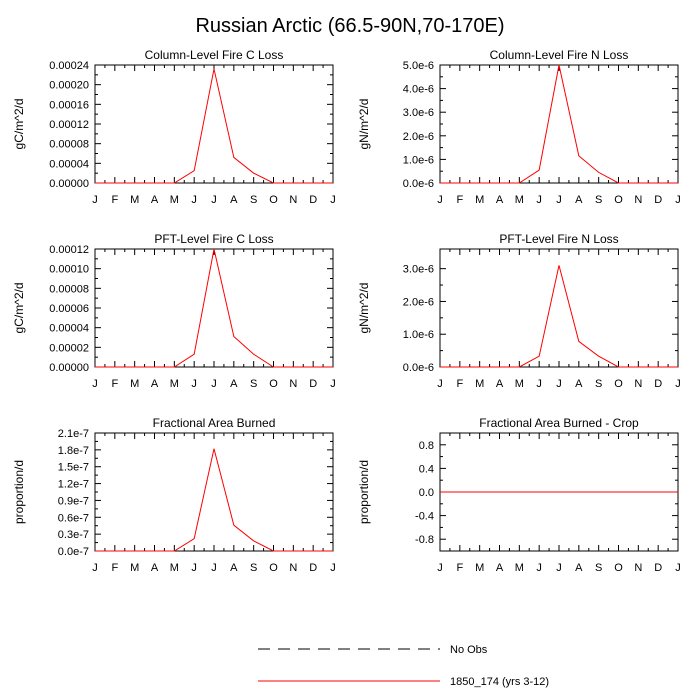 The image size is (700, 700). I want to click on y-tick-label: 0.00016, so click(69, 105).